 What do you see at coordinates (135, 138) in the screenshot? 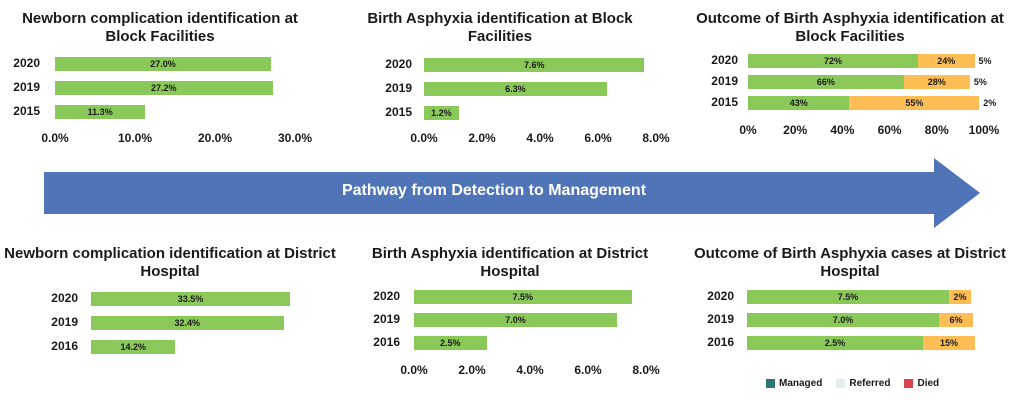
I see `x-tick-label: 10.0%` at bounding box center [135, 138].